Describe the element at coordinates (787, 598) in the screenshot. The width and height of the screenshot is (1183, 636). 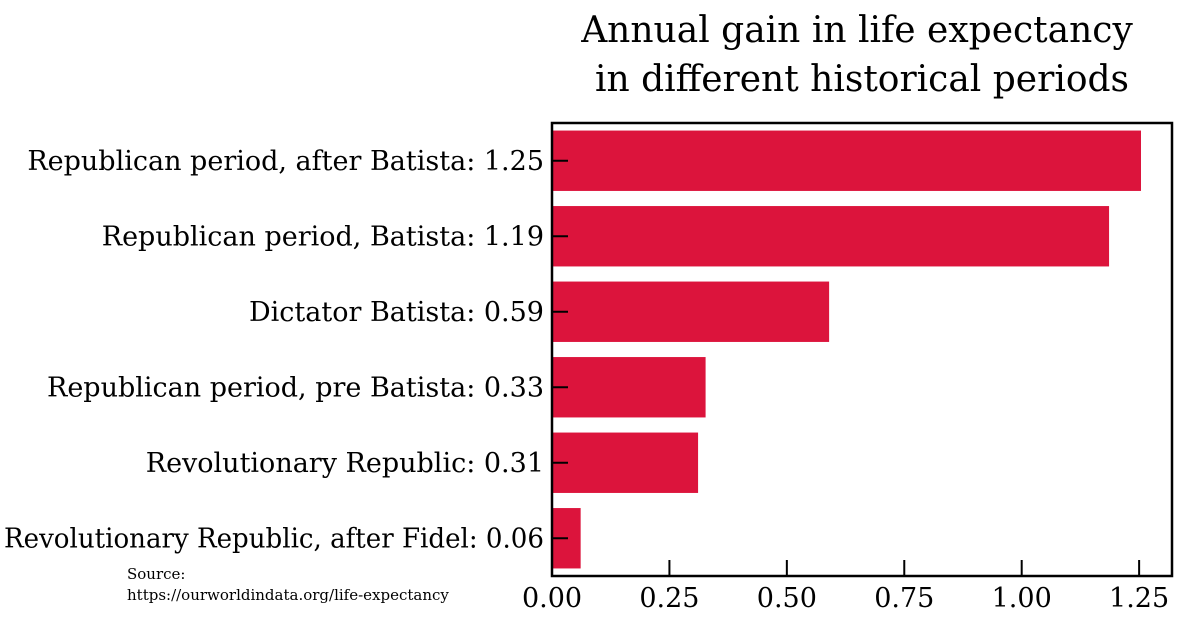
I see `x-tick-label-2: 0.50` at that location.